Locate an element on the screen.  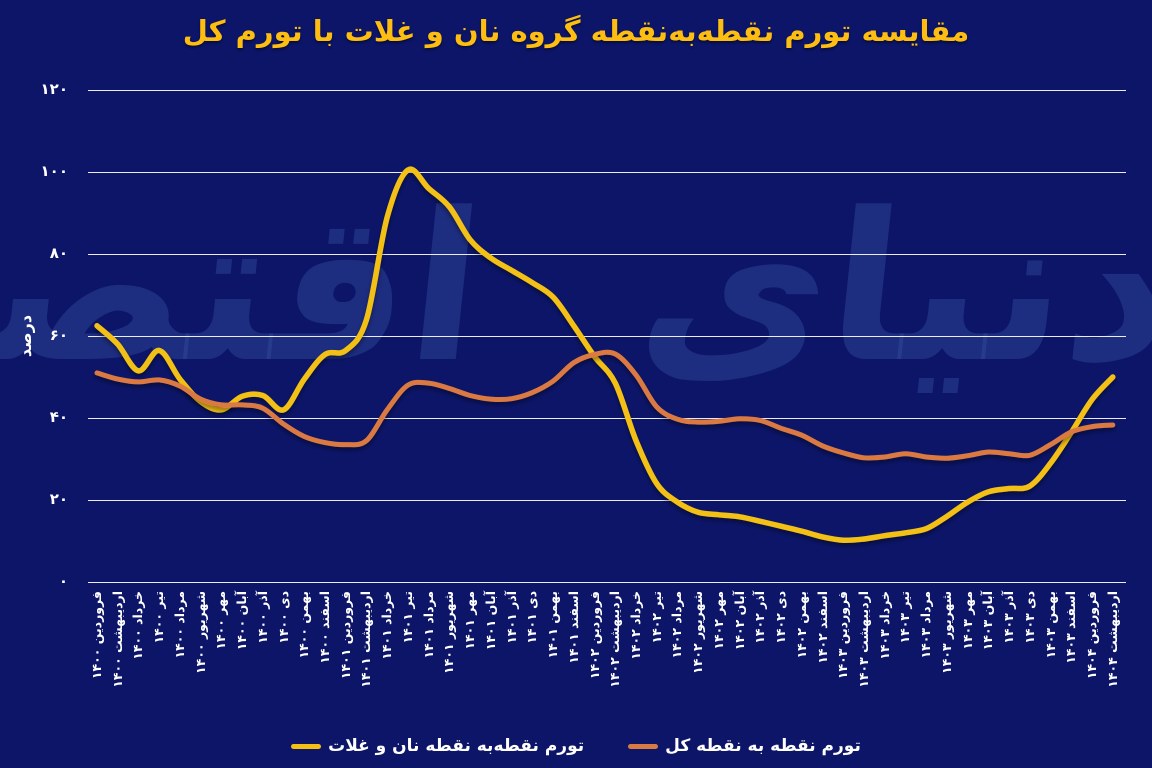
y-tick-label: ۱۲۰ is located at coordinates (54, 89).